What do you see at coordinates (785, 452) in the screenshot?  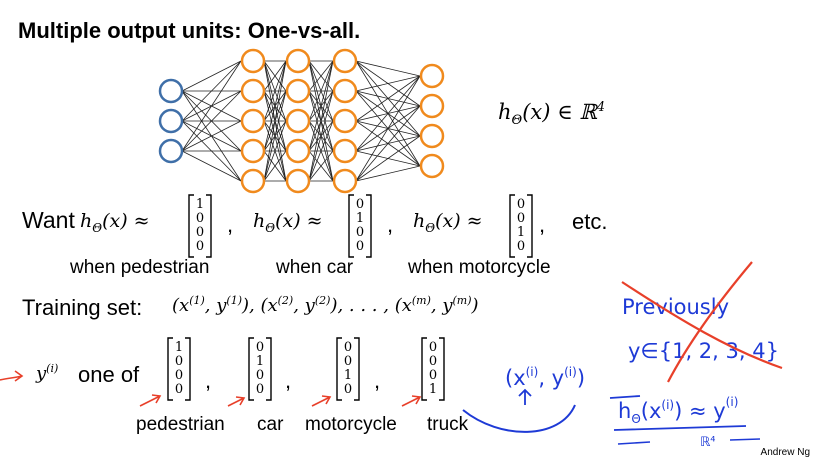 I see `credit-text: Andrew Ng` at bounding box center [785, 452].